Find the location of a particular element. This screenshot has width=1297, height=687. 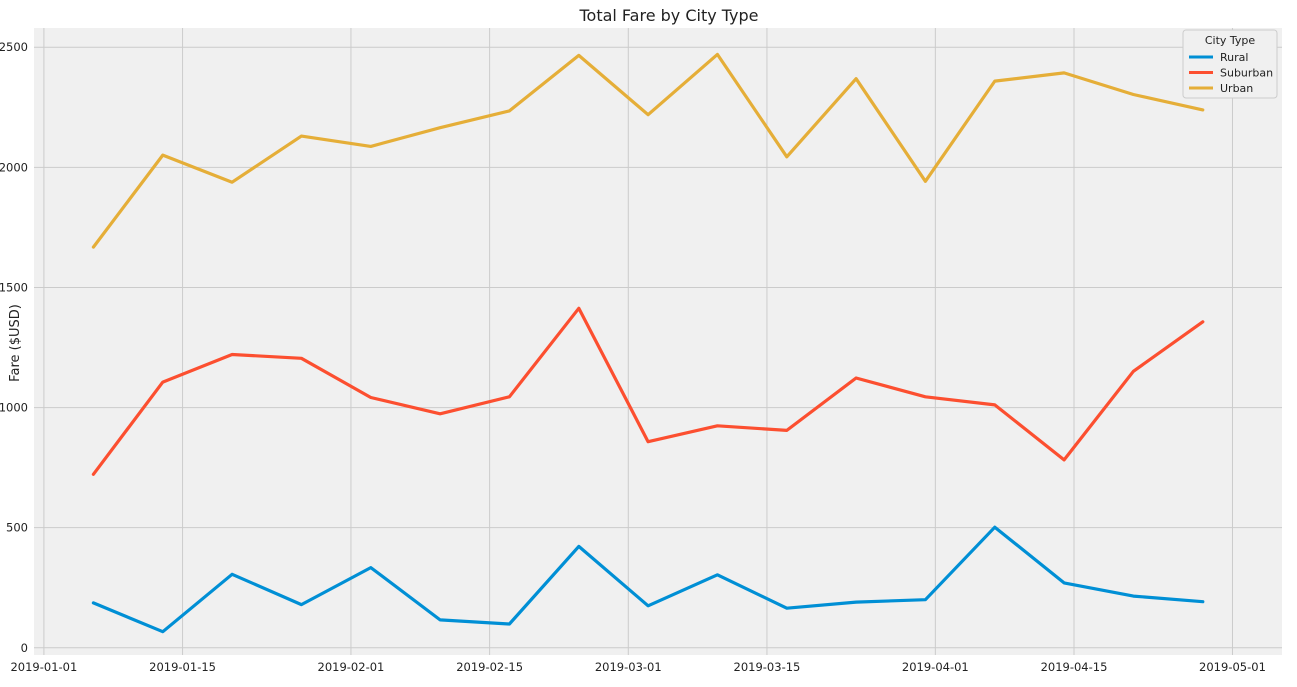

legend-entries: Rural Suburban Urban is located at coordinates (1231, 73).